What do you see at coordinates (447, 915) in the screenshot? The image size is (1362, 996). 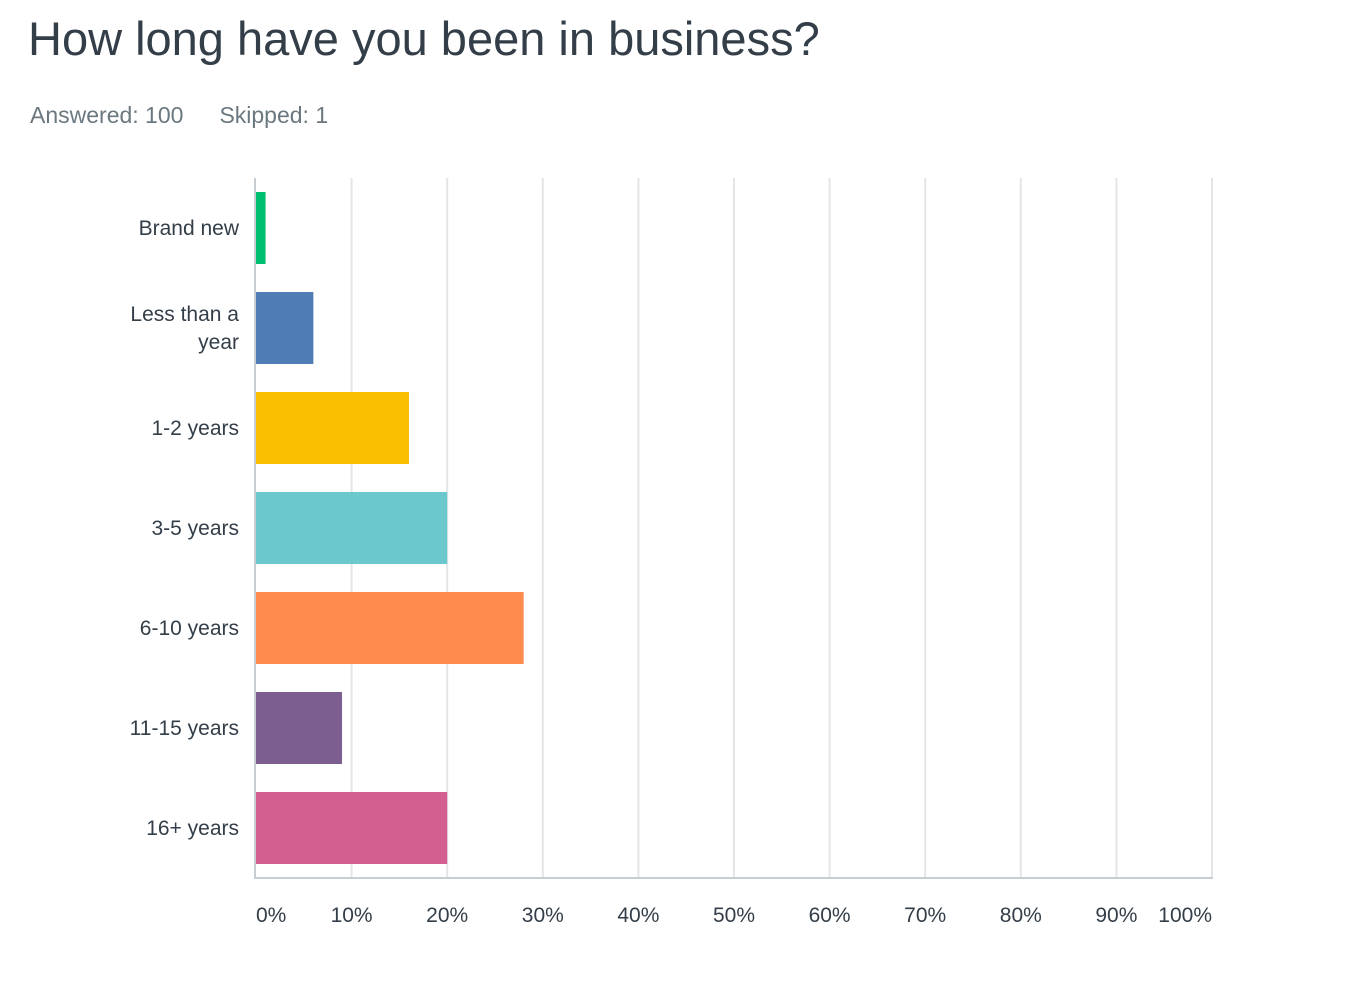 I see `x-tick-label: 20%` at bounding box center [447, 915].